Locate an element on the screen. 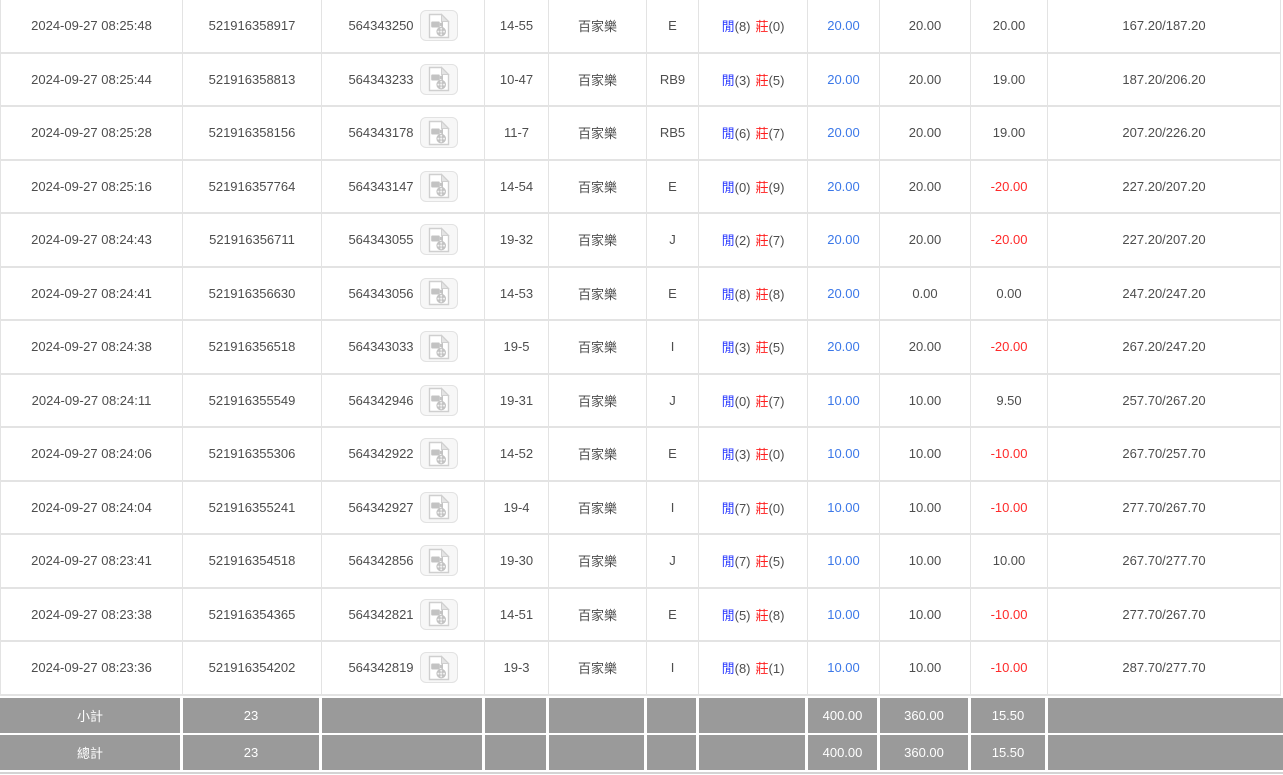 The height and width of the screenshot is (775, 1283). game-id-cell: 564343233 is located at coordinates (403, 79).